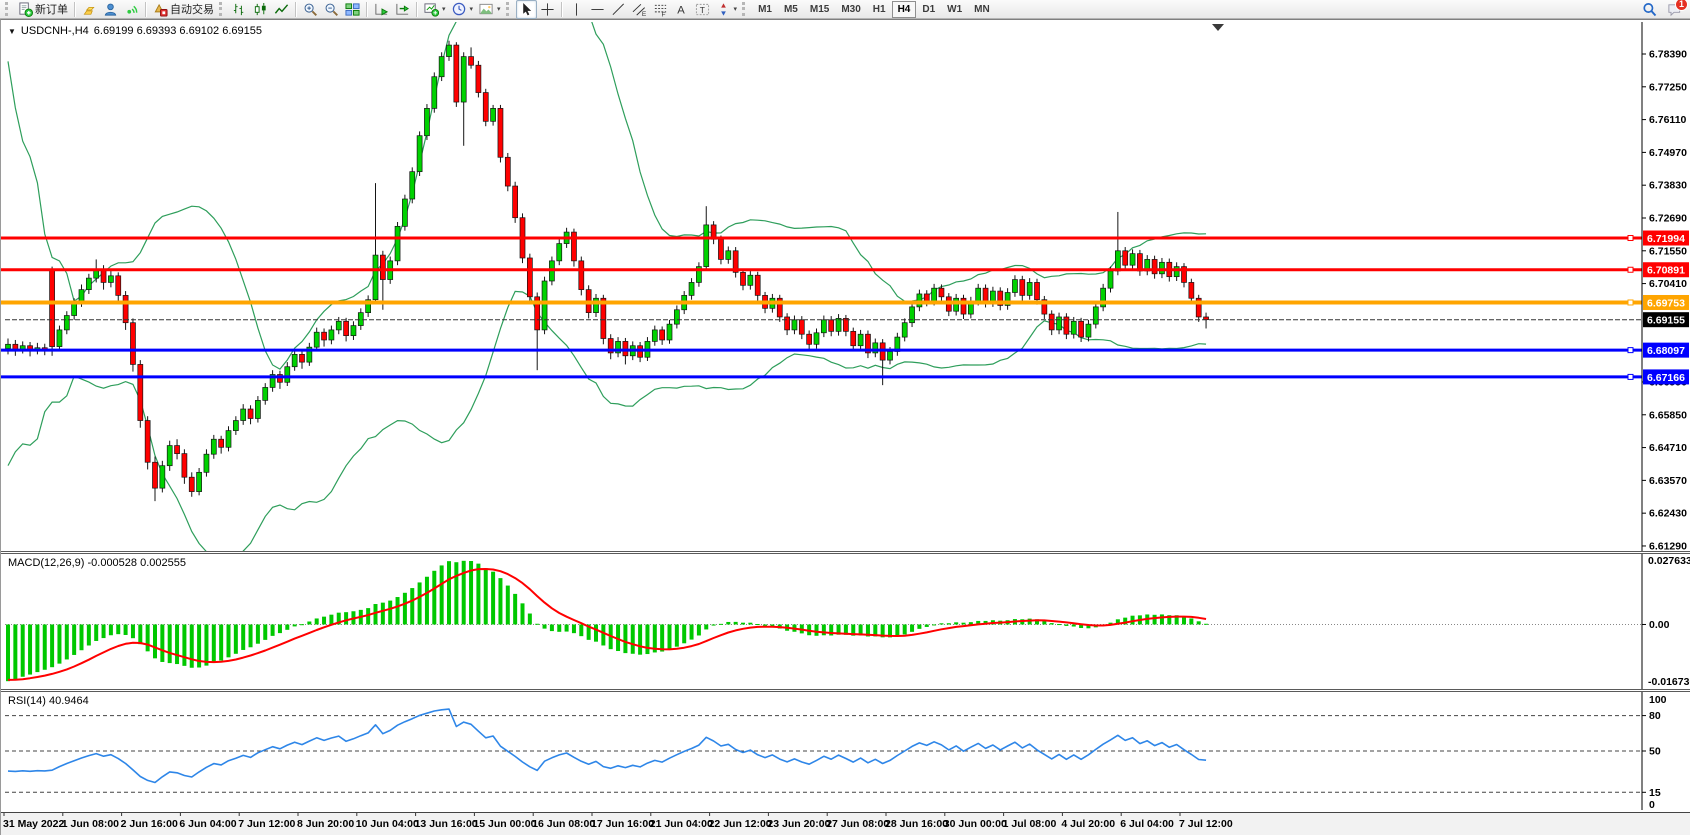 The height and width of the screenshot is (835, 1690). What do you see at coordinates (435, 9) in the screenshot?
I see `indicators-button: ▾` at bounding box center [435, 9].